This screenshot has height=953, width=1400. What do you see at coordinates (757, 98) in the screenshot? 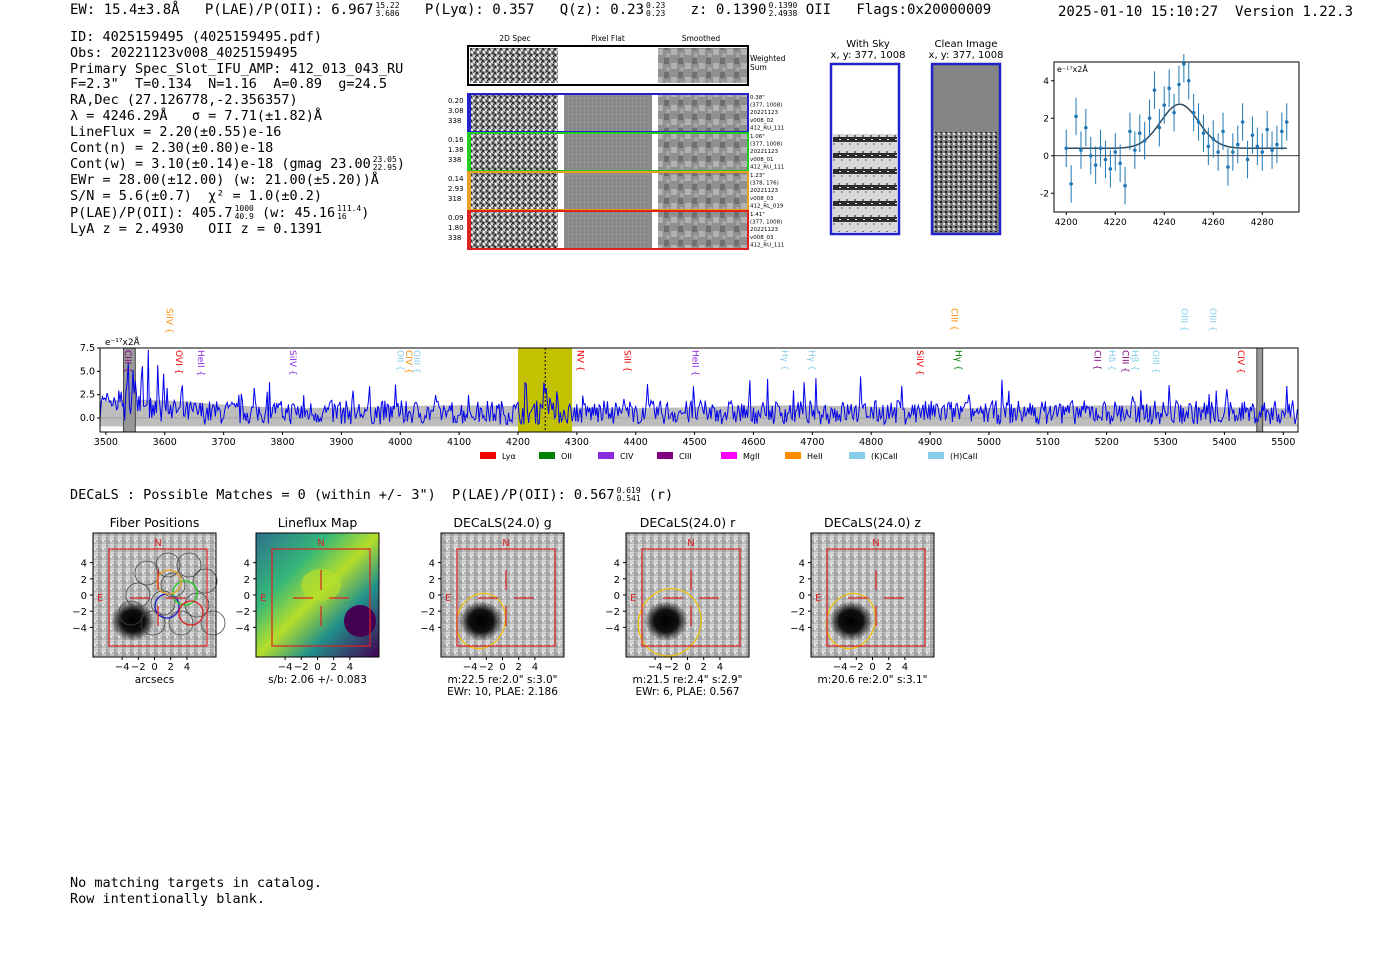
I see `row-meta-0: 0.38"` at bounding box center [757, 98].